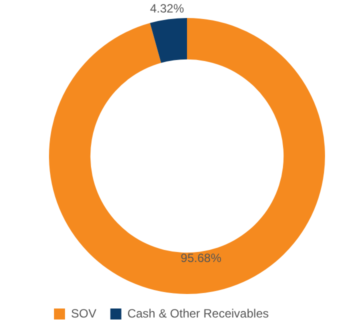  Describe the element at coordinates (198, 313) in the screenshot. I see `legend-label: Cash & Other Receivables` at that location.